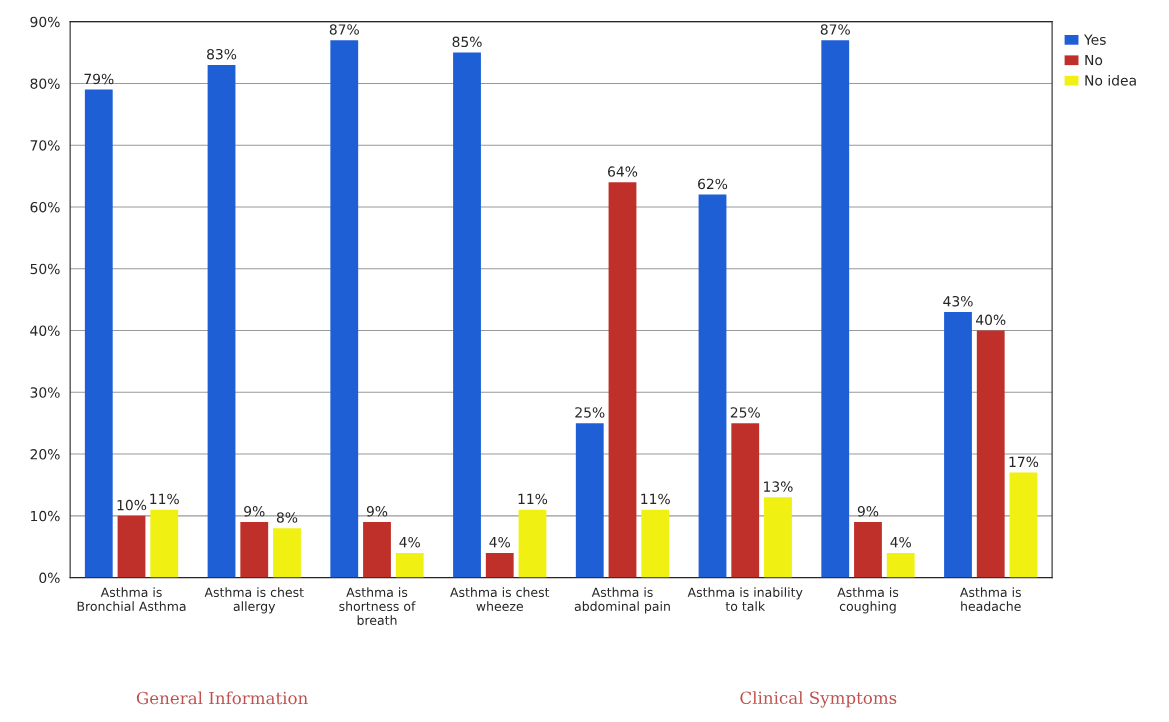 This screenshot has height=722, width=1169. Describe the element at coordinates (287, 517) in the screenshot. I see `data-label: 8%` at that location.